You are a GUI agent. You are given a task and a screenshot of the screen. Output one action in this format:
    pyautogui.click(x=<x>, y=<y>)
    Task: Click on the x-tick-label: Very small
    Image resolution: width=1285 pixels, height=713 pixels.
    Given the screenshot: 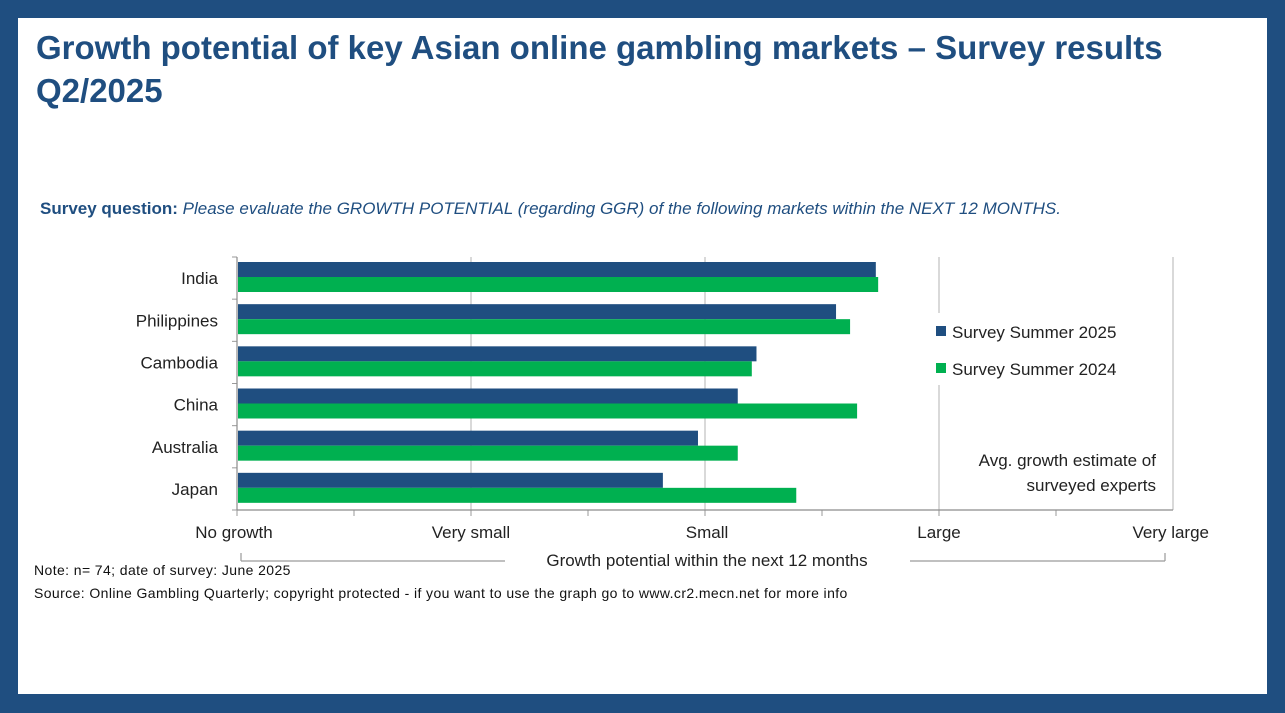 What is the action you would take?
    pyautogui.click(x=471, y=532)
    